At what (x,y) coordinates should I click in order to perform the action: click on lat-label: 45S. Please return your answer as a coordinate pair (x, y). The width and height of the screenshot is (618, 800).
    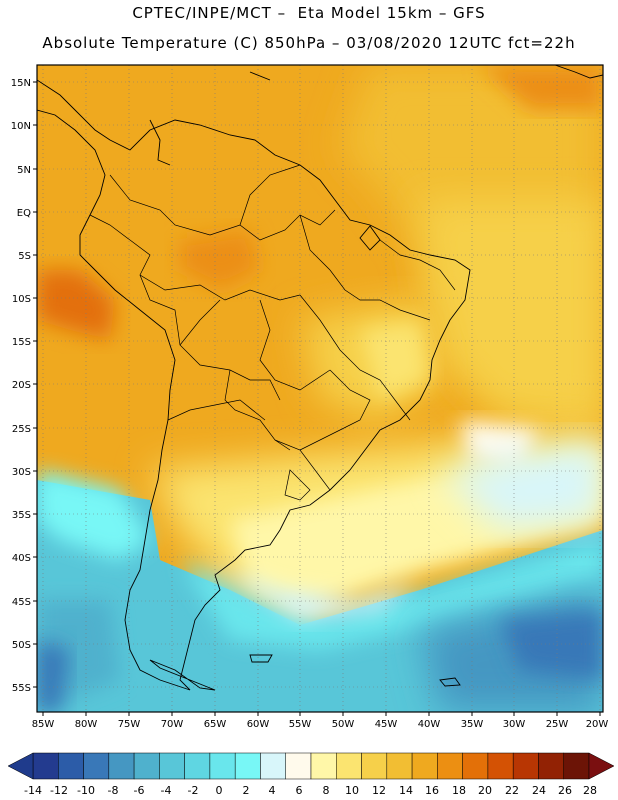
    Looking at the image, I should click on (21, 602).